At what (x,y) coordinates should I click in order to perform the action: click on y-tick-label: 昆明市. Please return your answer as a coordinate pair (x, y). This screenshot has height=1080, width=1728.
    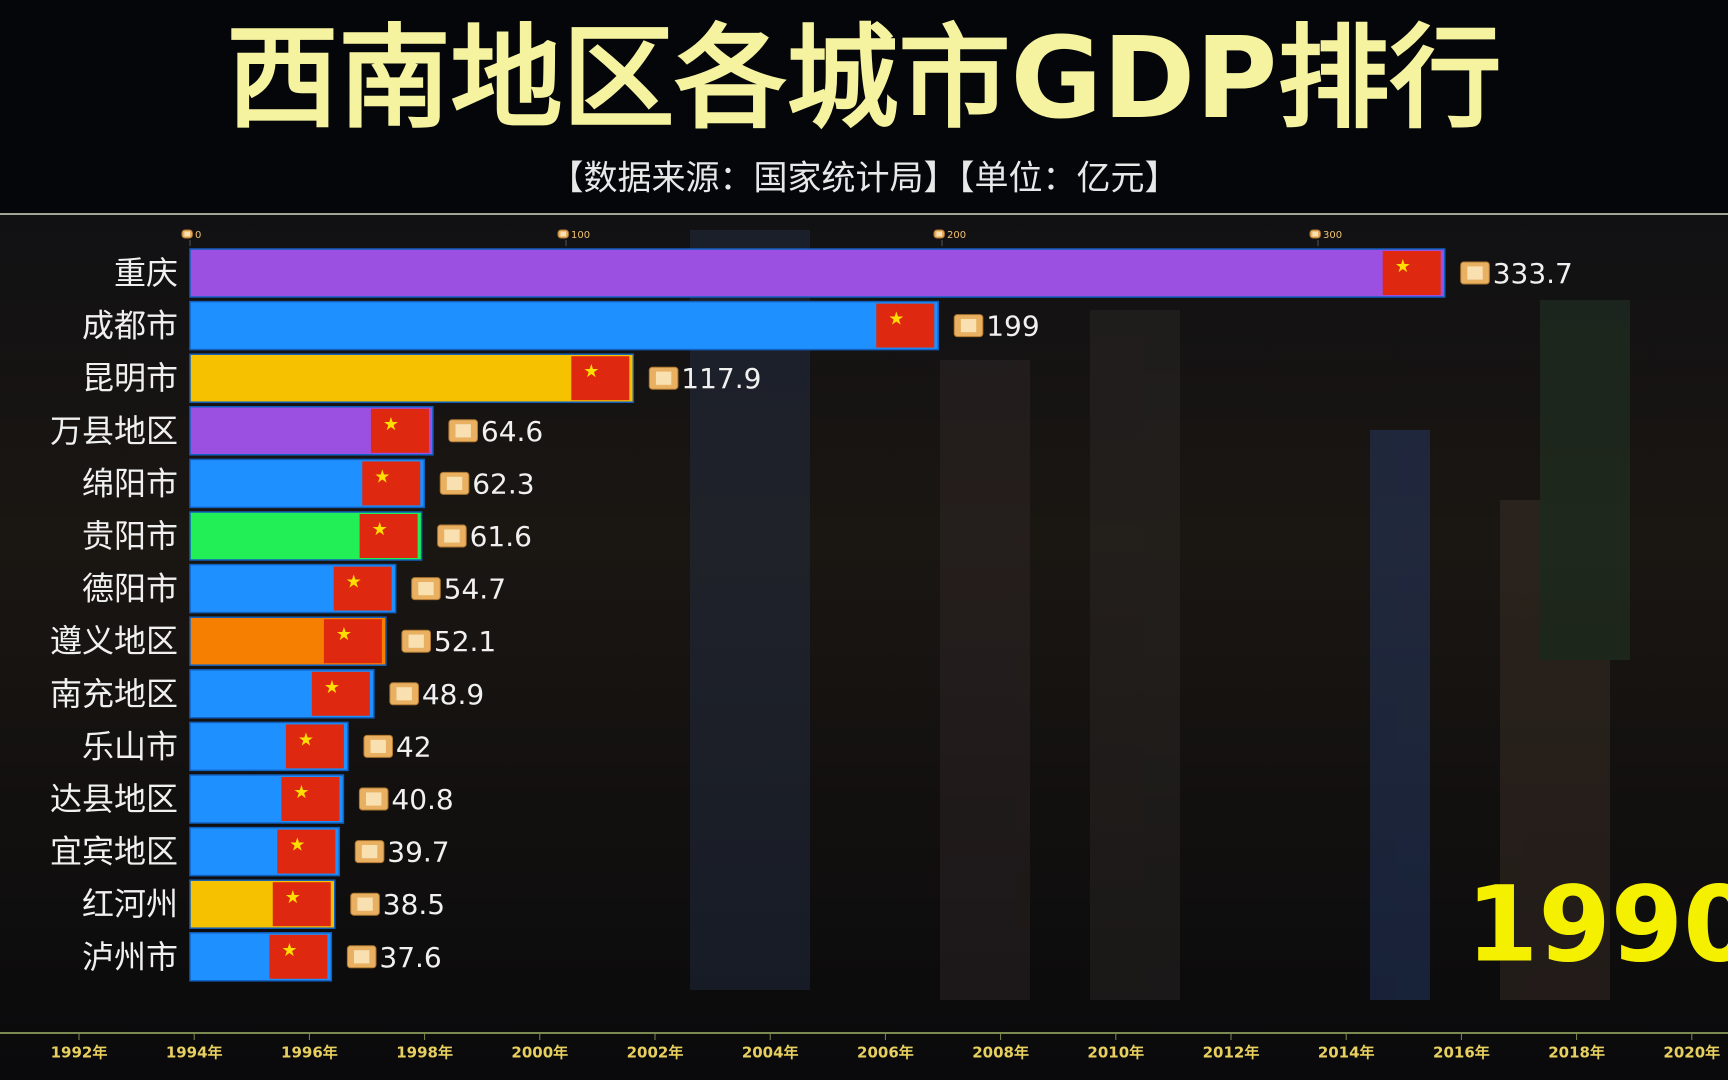
    Looking at the image, I should click on (130, 378).